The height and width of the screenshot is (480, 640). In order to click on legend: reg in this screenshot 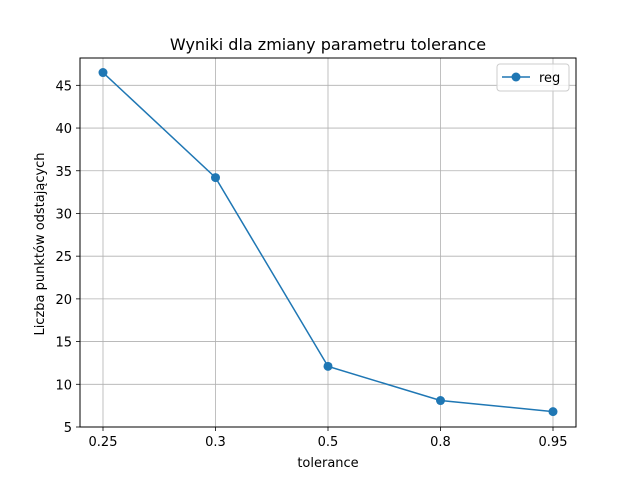, I will do `click(533, 77)`.